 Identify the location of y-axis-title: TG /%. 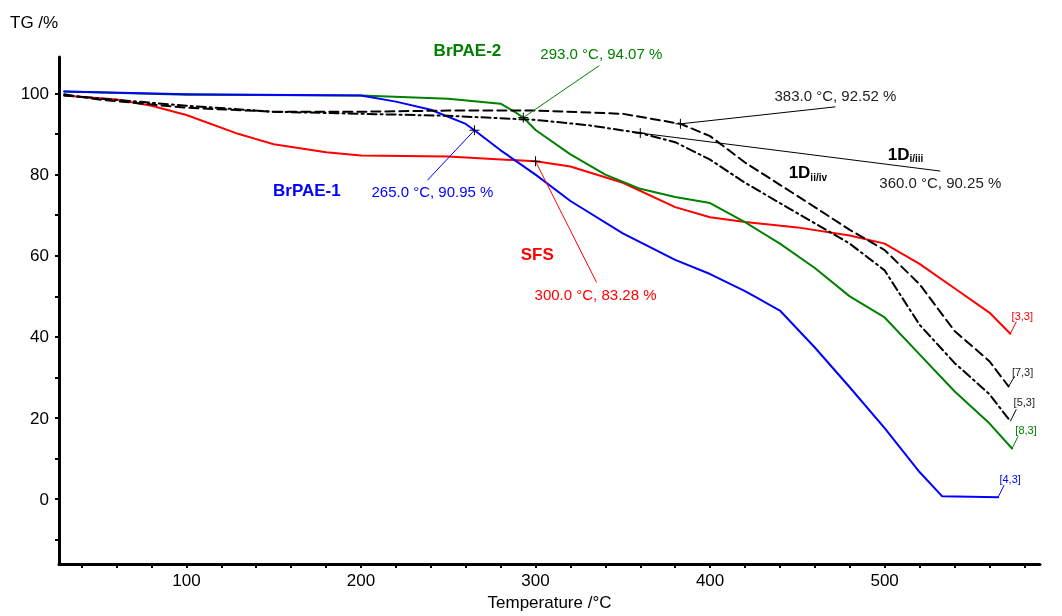
(34, 22).